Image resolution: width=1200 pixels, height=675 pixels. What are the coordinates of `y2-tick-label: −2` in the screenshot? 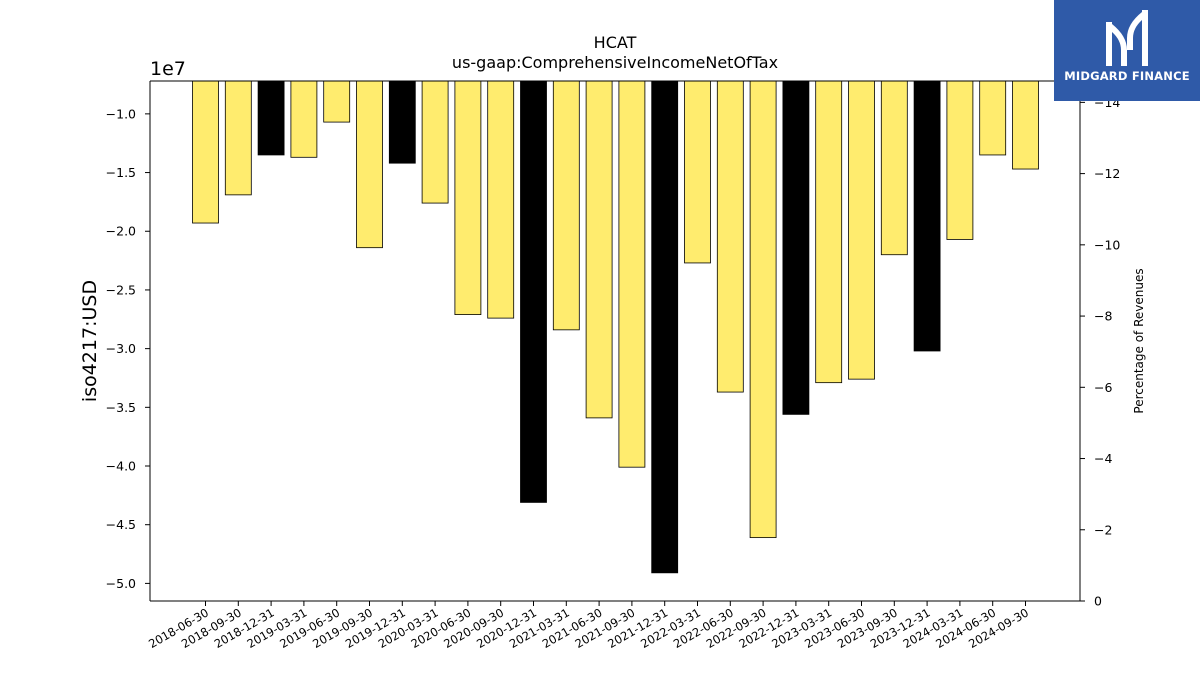 It's located at (1103, 529).